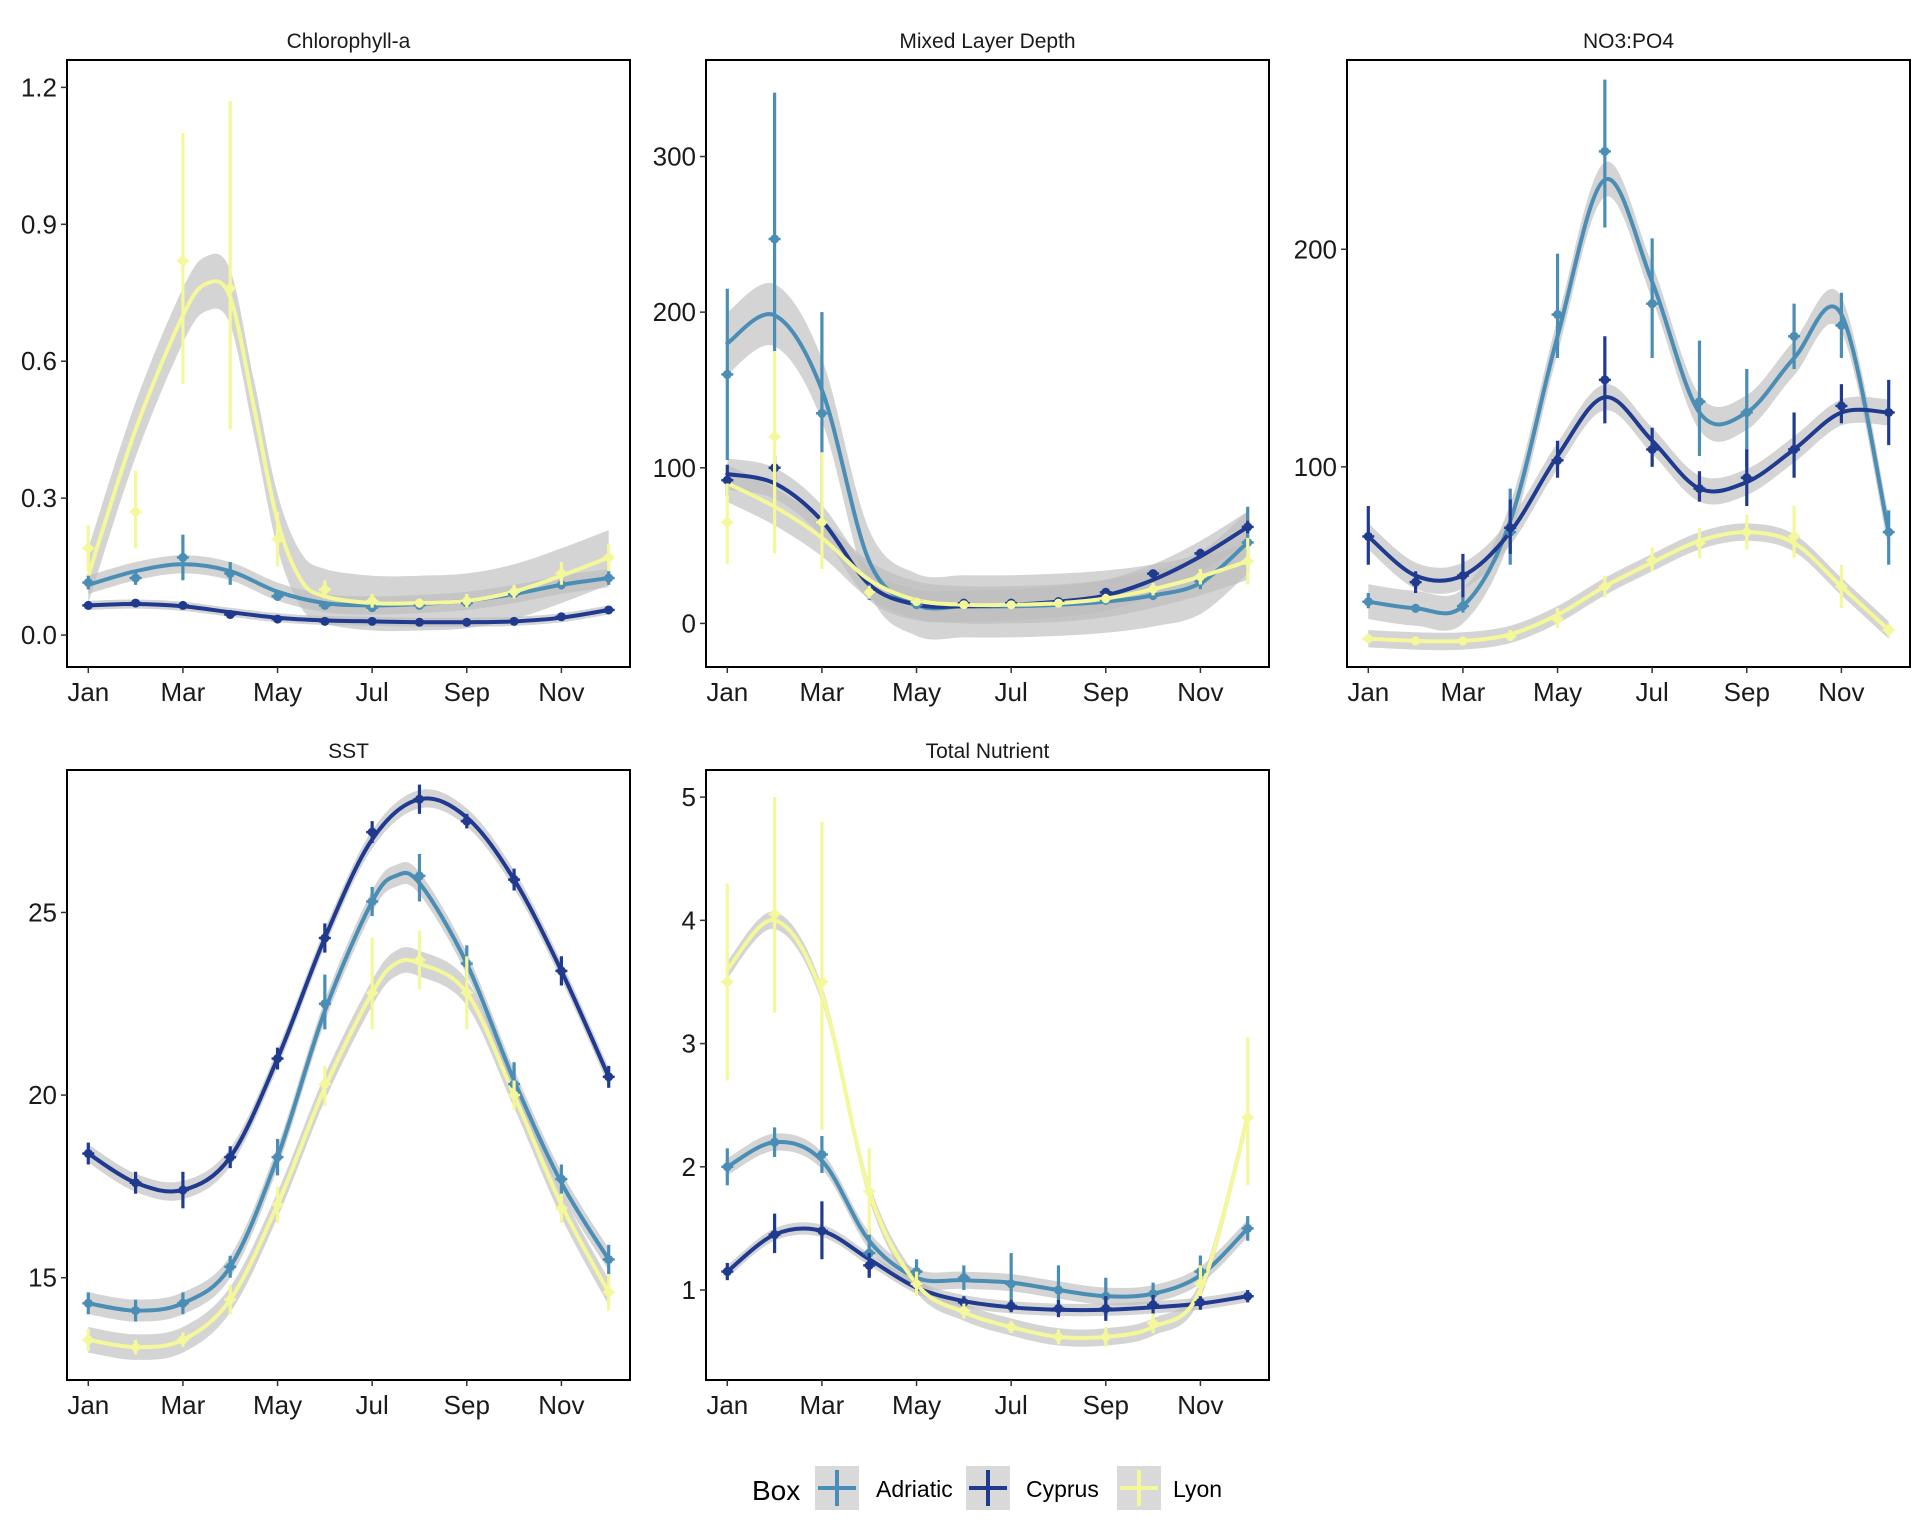 Image resolution: width=1920 pixels, height=1536 pixels. What do you see at coordinates (349, 41) in the screenshot?
I see `panel-title: Chlorophyll-a` at bounding box center [349, 41].